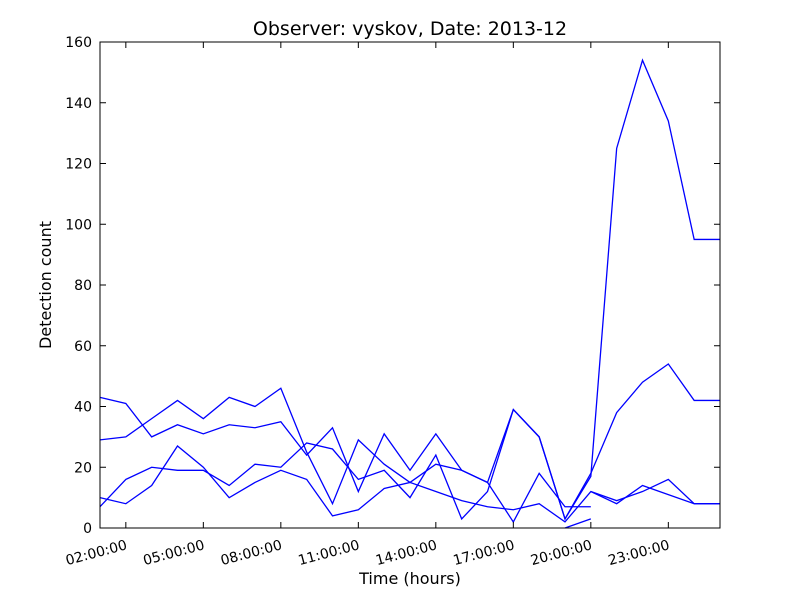  What do you see at coordinates (78, 225) in the screenshot?
I see `y-tick-label: 100` at bounding box center [78, 225].